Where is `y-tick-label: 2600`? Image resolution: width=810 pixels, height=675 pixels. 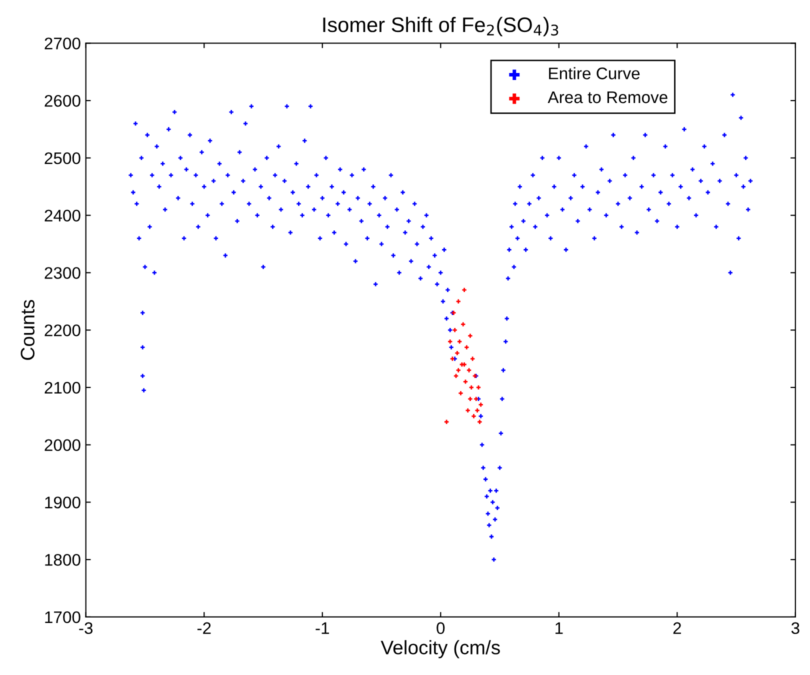
y-tick-label: 2600 is located at coordinates (62, 100).